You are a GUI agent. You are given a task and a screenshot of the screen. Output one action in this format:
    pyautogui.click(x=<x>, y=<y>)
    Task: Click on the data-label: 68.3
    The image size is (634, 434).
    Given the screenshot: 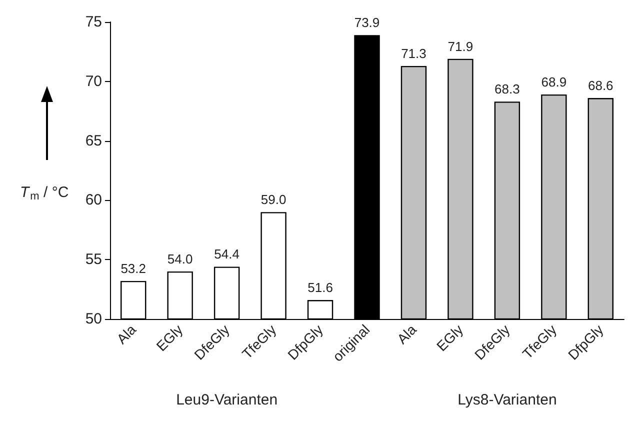 What is the action you would take?
    pyautogui.click(x=507, y=89)
    